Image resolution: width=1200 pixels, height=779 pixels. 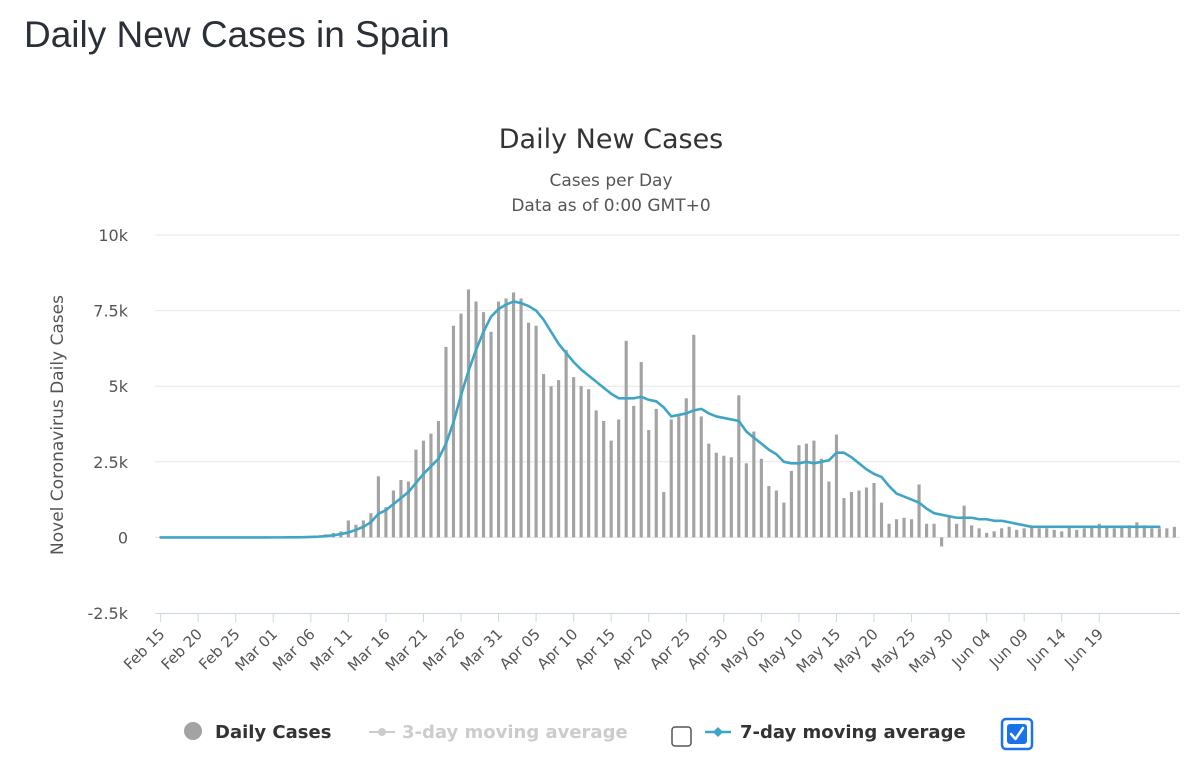 What do you see at coordinates (558, 649) in the screenshot?
I see `x-tick-label: Apr 10` at bounding box center [558, 649].